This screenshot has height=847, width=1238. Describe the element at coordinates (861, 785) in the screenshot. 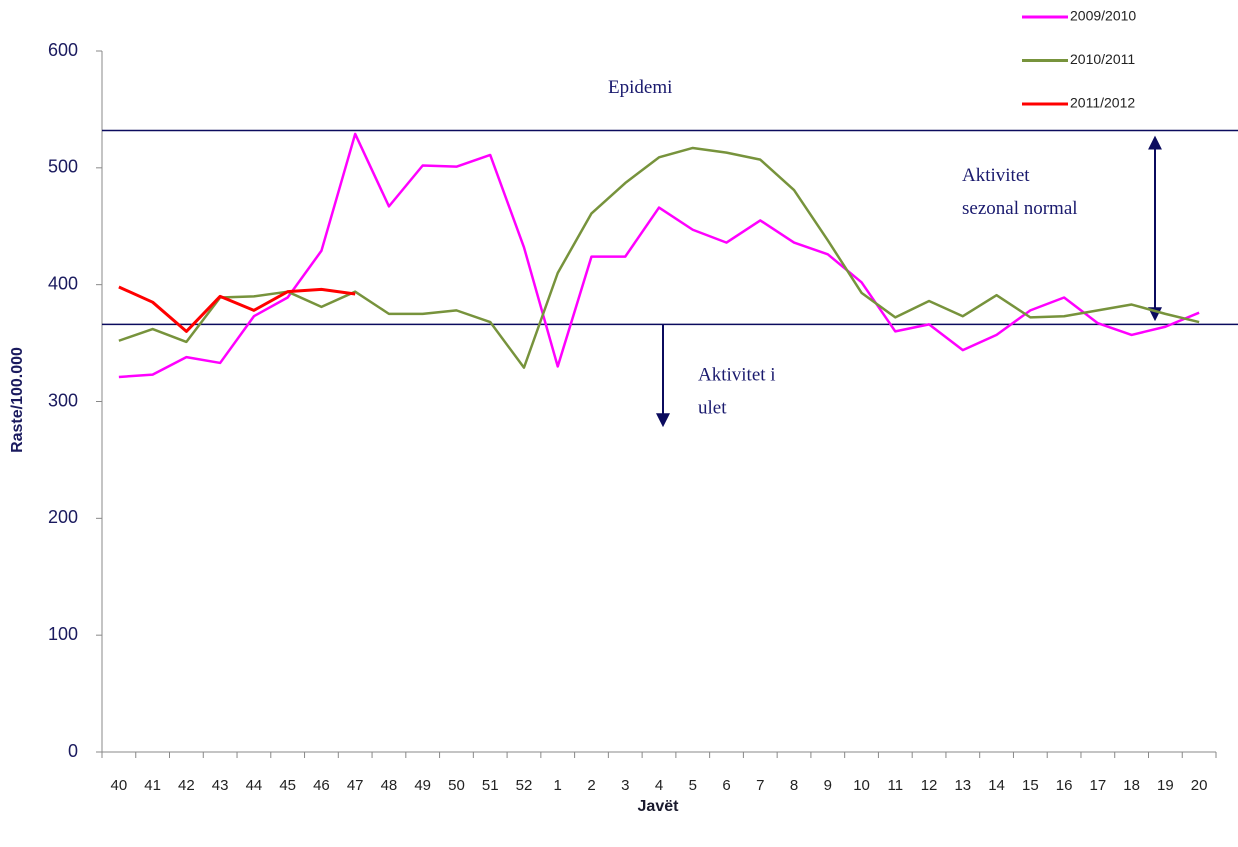

I see `x-tick-label: 10` at that location.